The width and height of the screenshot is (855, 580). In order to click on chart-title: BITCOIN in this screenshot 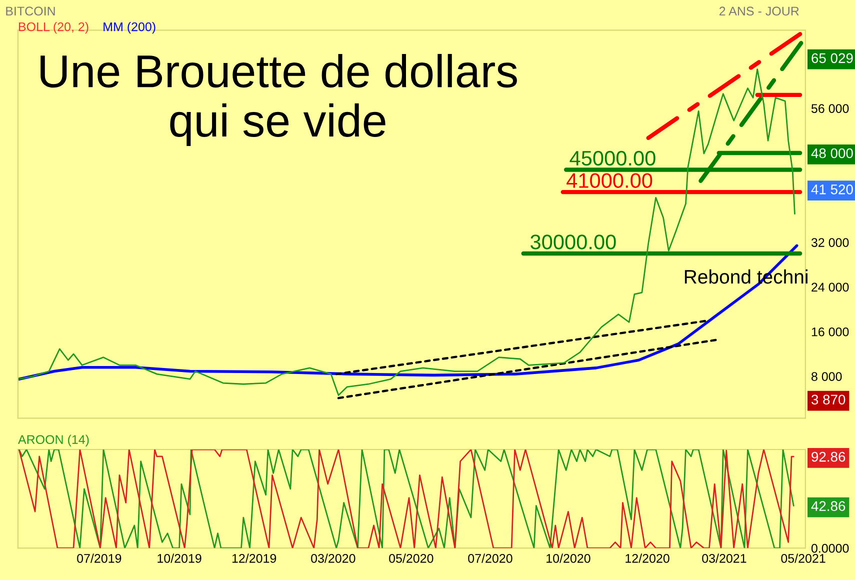, I will do `click(30, 11)`.